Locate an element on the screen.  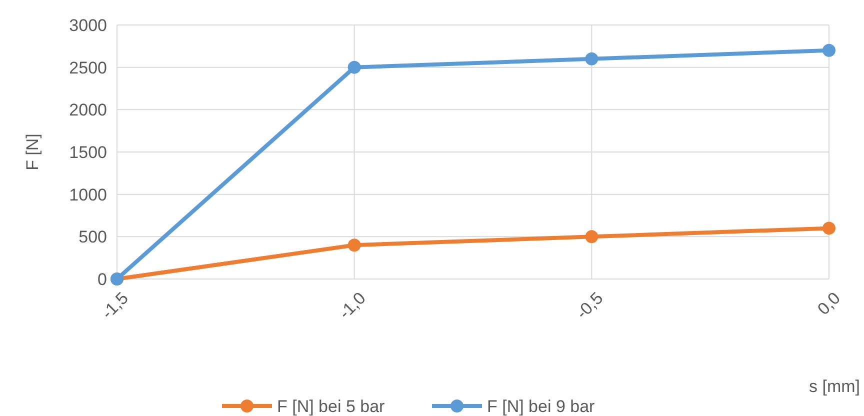
y-tick-label: 2000 is located at coordinates (88, 110).